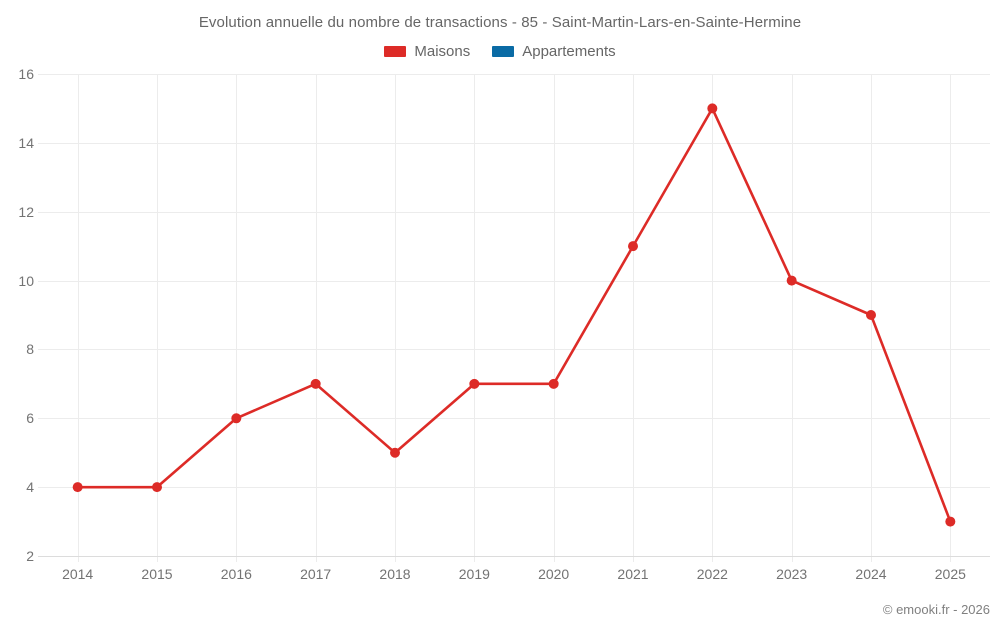 Image resolution: width=1000 pixels, height=625 pixels. Describe the element at coordinates (26, 280) in the screenshot. I see `y-axis-tick-label: 10` at that location.